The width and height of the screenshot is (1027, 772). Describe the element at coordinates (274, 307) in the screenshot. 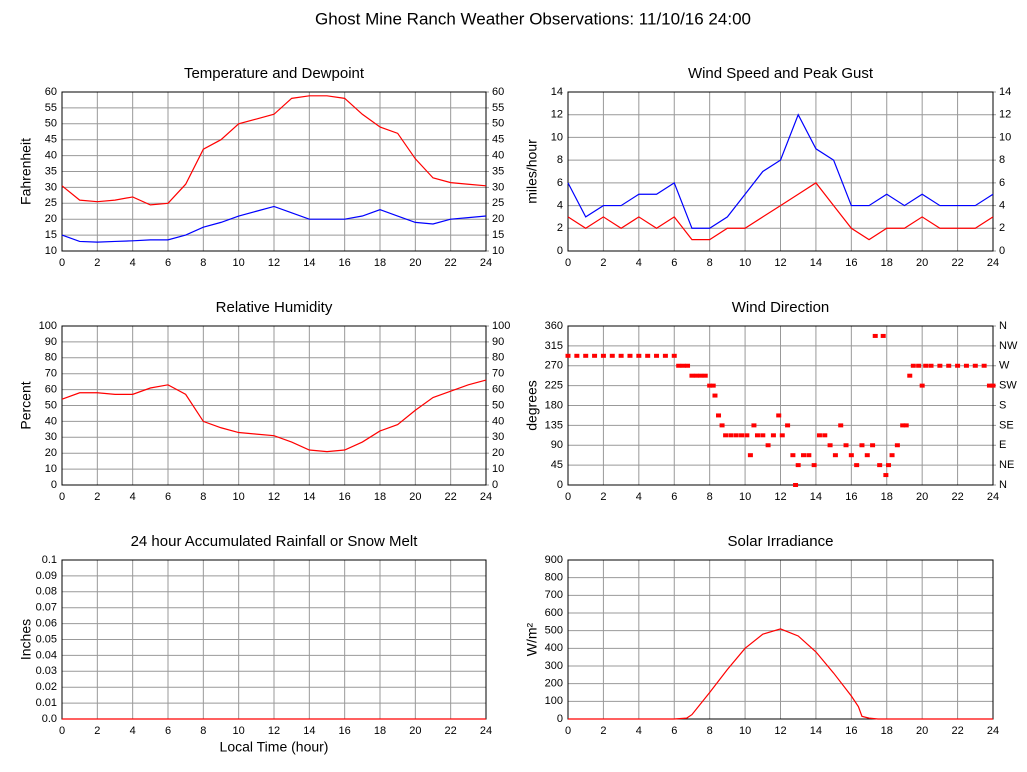

I see `chart-title: Relative Humidity` at that location.